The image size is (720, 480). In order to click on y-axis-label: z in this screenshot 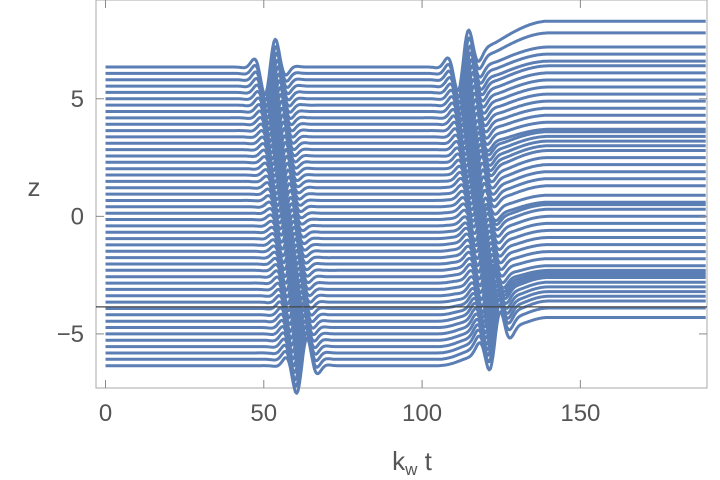, I will do `click(34, 187)`.